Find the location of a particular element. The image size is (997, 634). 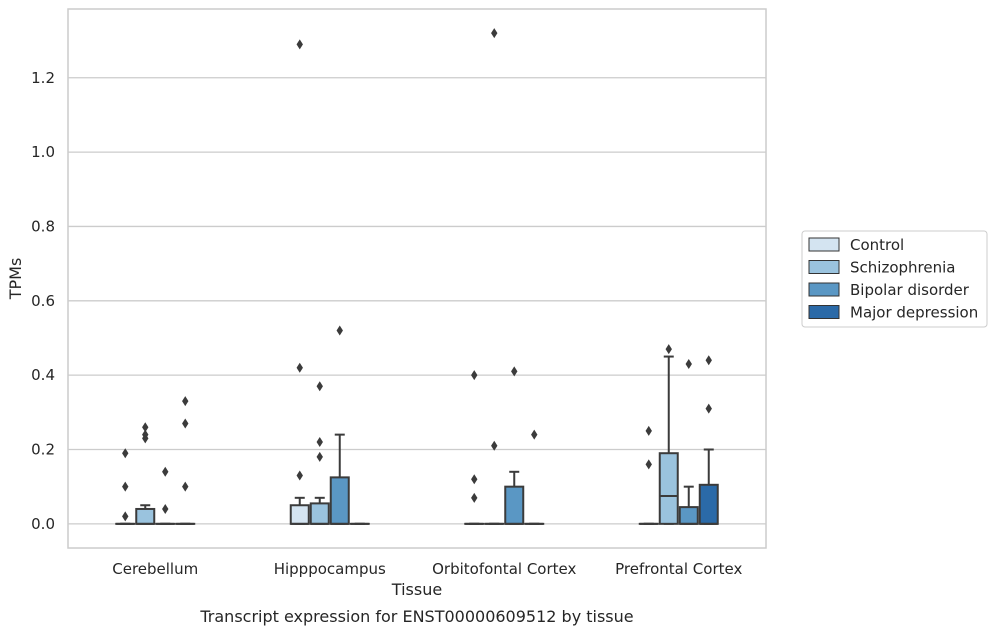

legend-label: Bipolar disorder is located at coordinates (910, 290).